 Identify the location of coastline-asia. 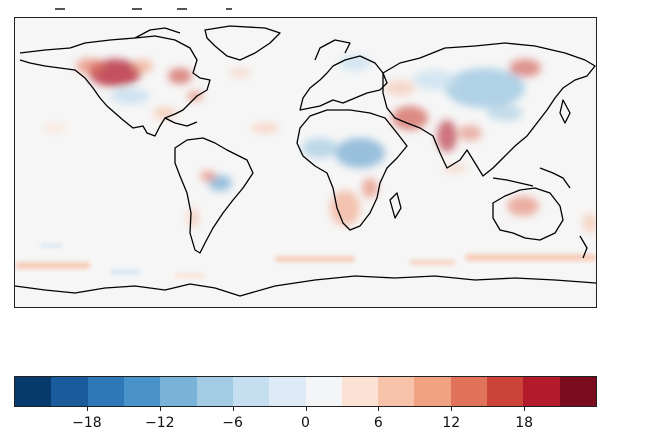
(489, 109).